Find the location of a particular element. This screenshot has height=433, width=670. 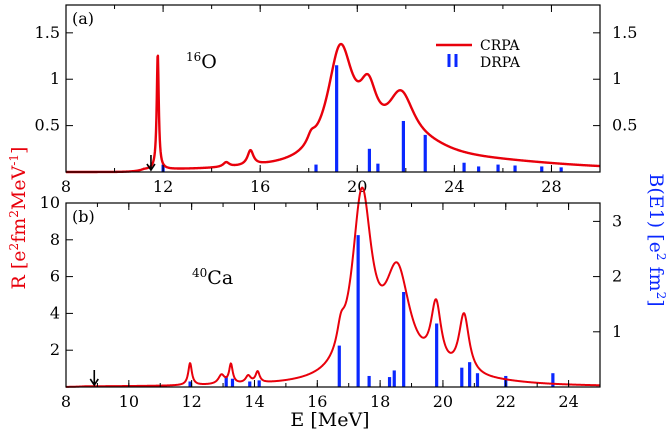

y-left-sup3: -1 is located at coordinates (14, 160).